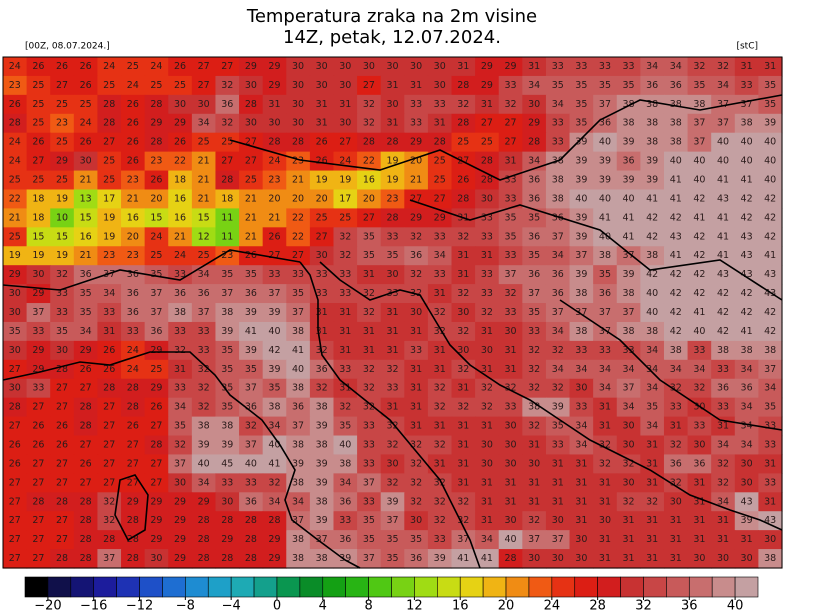 This screenshot has height=615, width=820. Describe the element at coordinates (723, 331) in the screenshot. I see `temperature-value: 42` at that location.